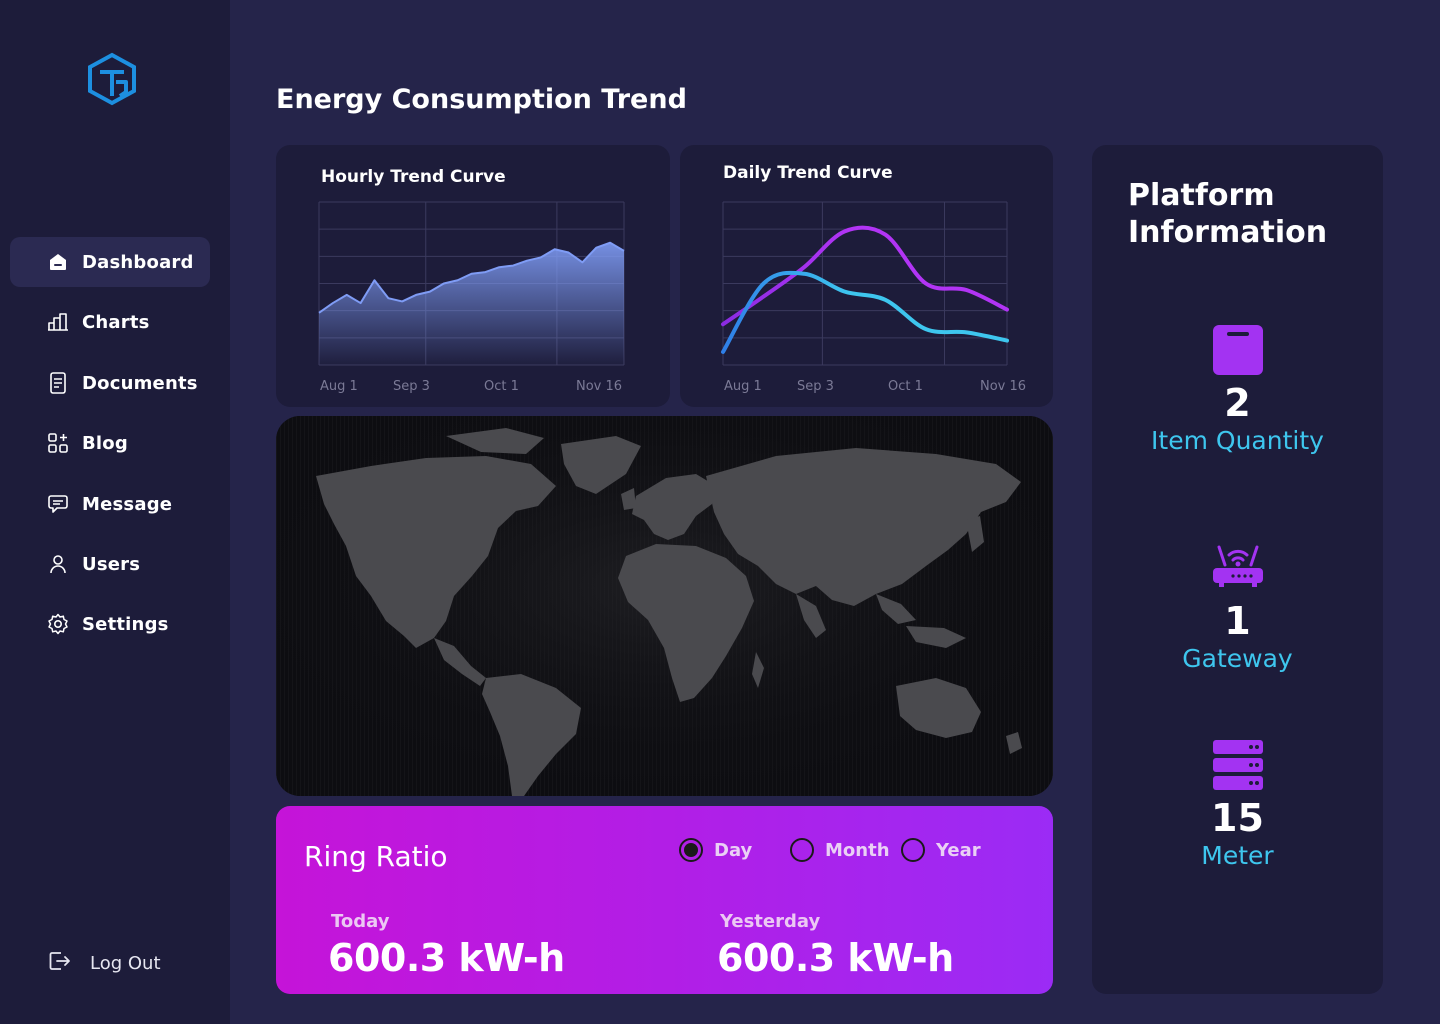 This screenshot has height=1024, width=1440. What do you see at coordinates (857, 850) in the screenshot?
I see `radio-label: Month` at bounding box center [857, 850].